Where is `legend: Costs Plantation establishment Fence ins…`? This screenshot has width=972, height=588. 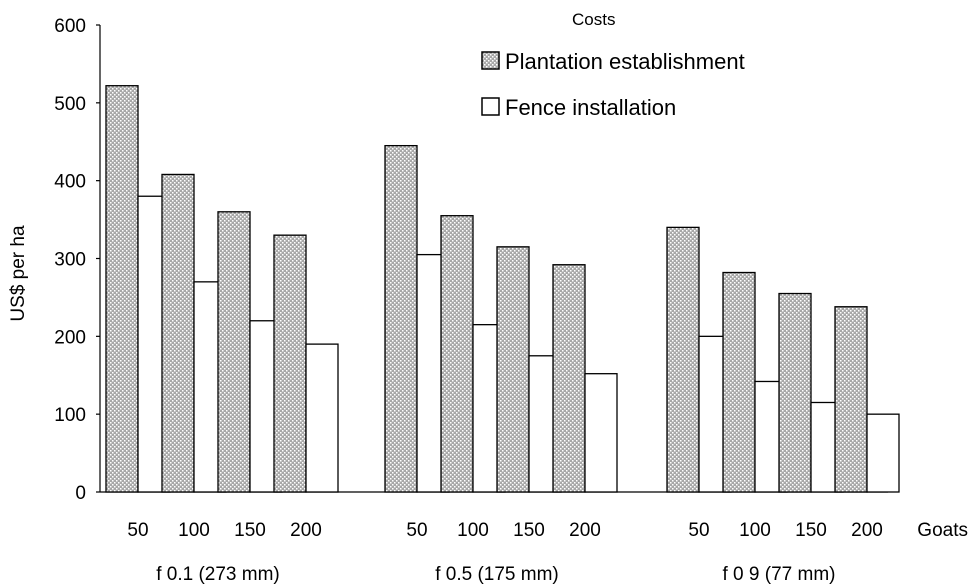
legend: Costs Plantation establishment Fence ins… is located at coordinates (613, 65).